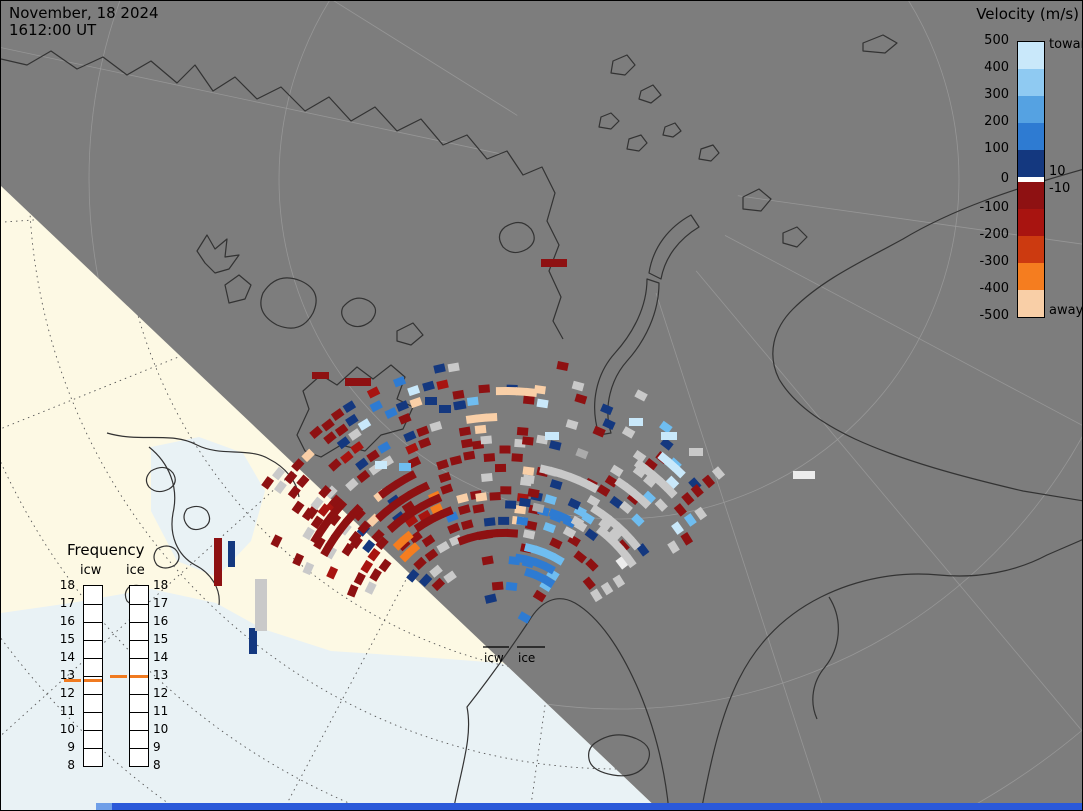 Image resolution: width=1083 pixels, height=811 pixels. What do you see at coordinates (1066, 310) in the screenshot?
I see `colorbar-away-label: away` at bounding box center [1066, 310].